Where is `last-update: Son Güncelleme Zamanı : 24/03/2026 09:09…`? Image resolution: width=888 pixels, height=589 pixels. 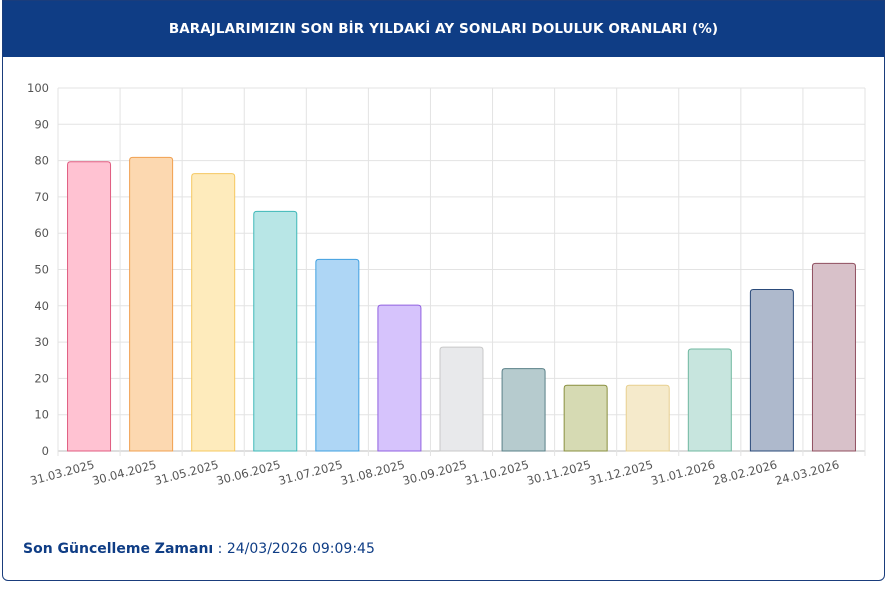
last-update: Son Güncelleme Zamanı : 24/03/2026 09:09… is located at coordinates (199, 549).